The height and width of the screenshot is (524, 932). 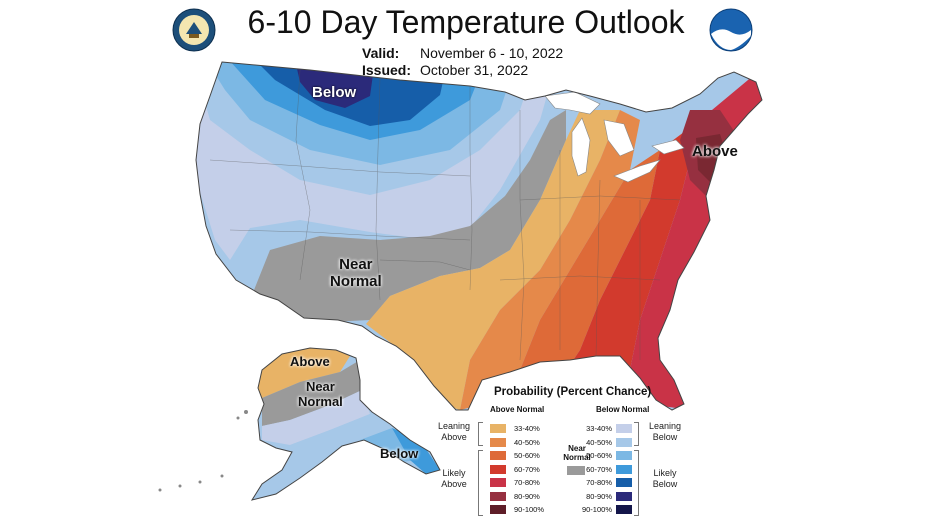 What do you see at coordinates (474, 70) in the screenshot?
I see `issued-value: October 31, 2022` at bounding box center [474, 70].